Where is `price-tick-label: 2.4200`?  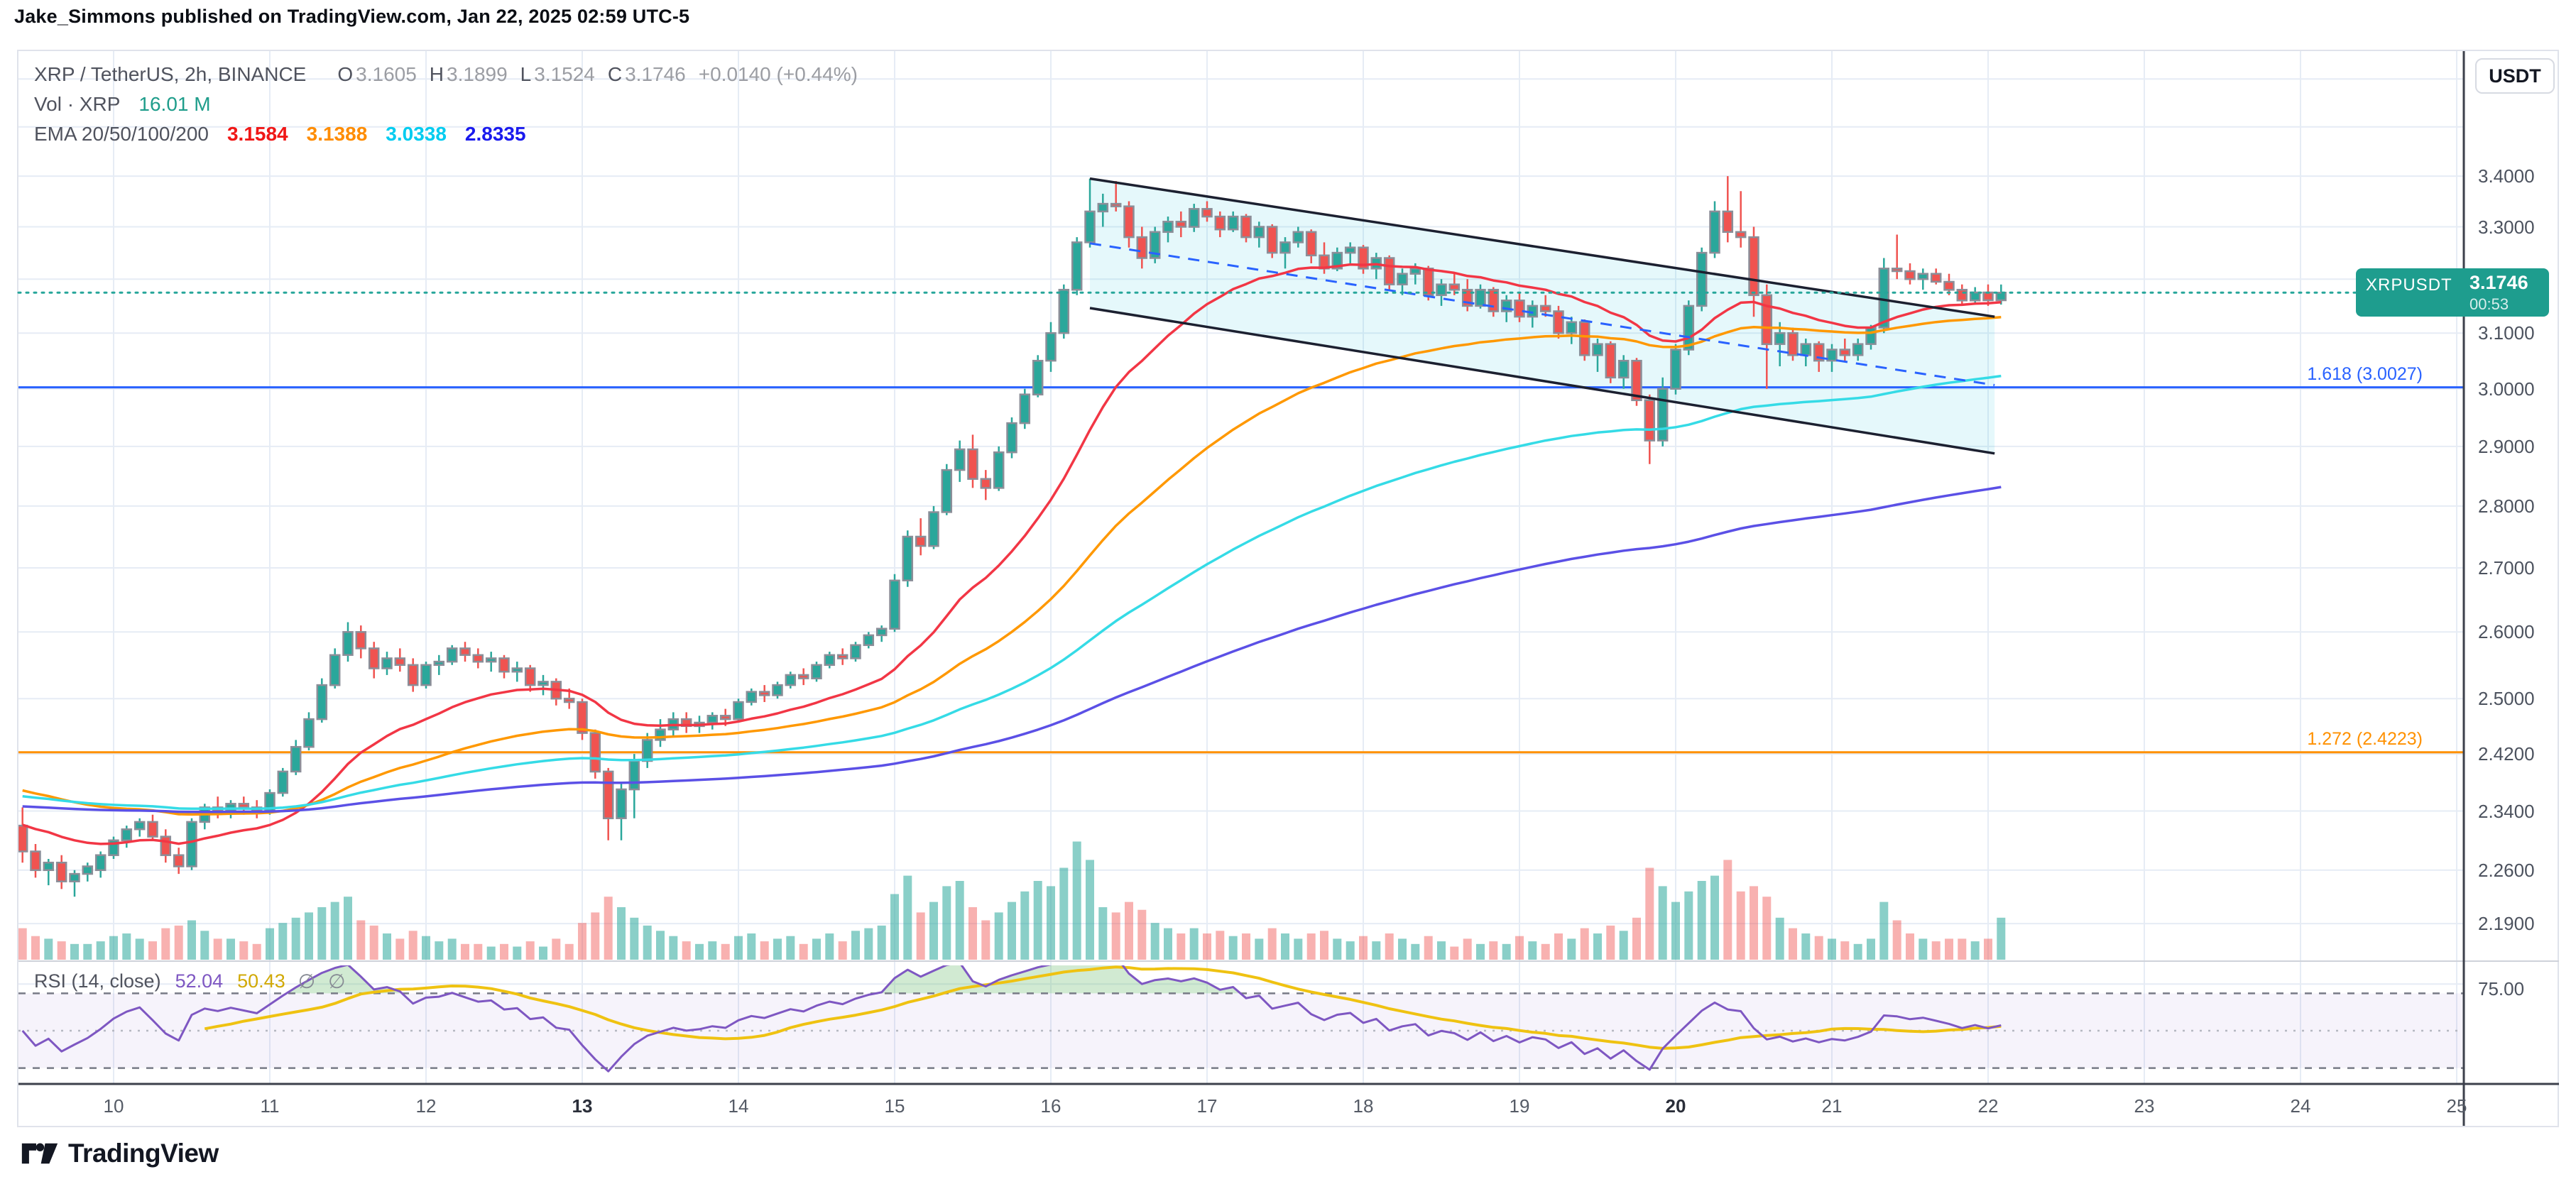
price-tick-label: 2.4200 is located at coordinates (2506, 754).